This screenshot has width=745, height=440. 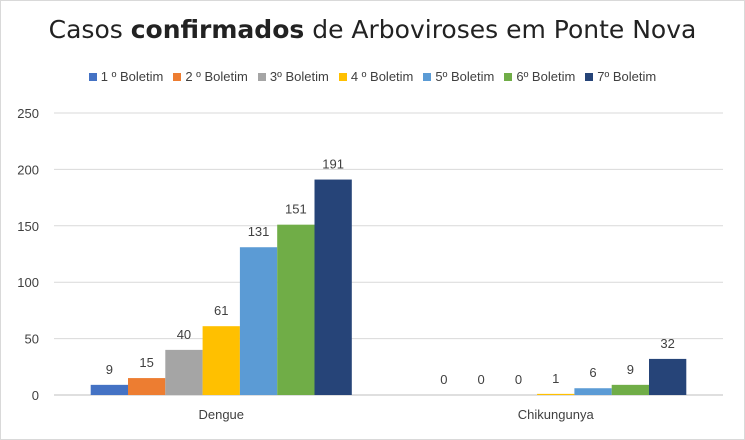 What do you see at coordinates (555, 378) in the screenshot?
I see `data-label: 1` at bounding box center [555, 378].